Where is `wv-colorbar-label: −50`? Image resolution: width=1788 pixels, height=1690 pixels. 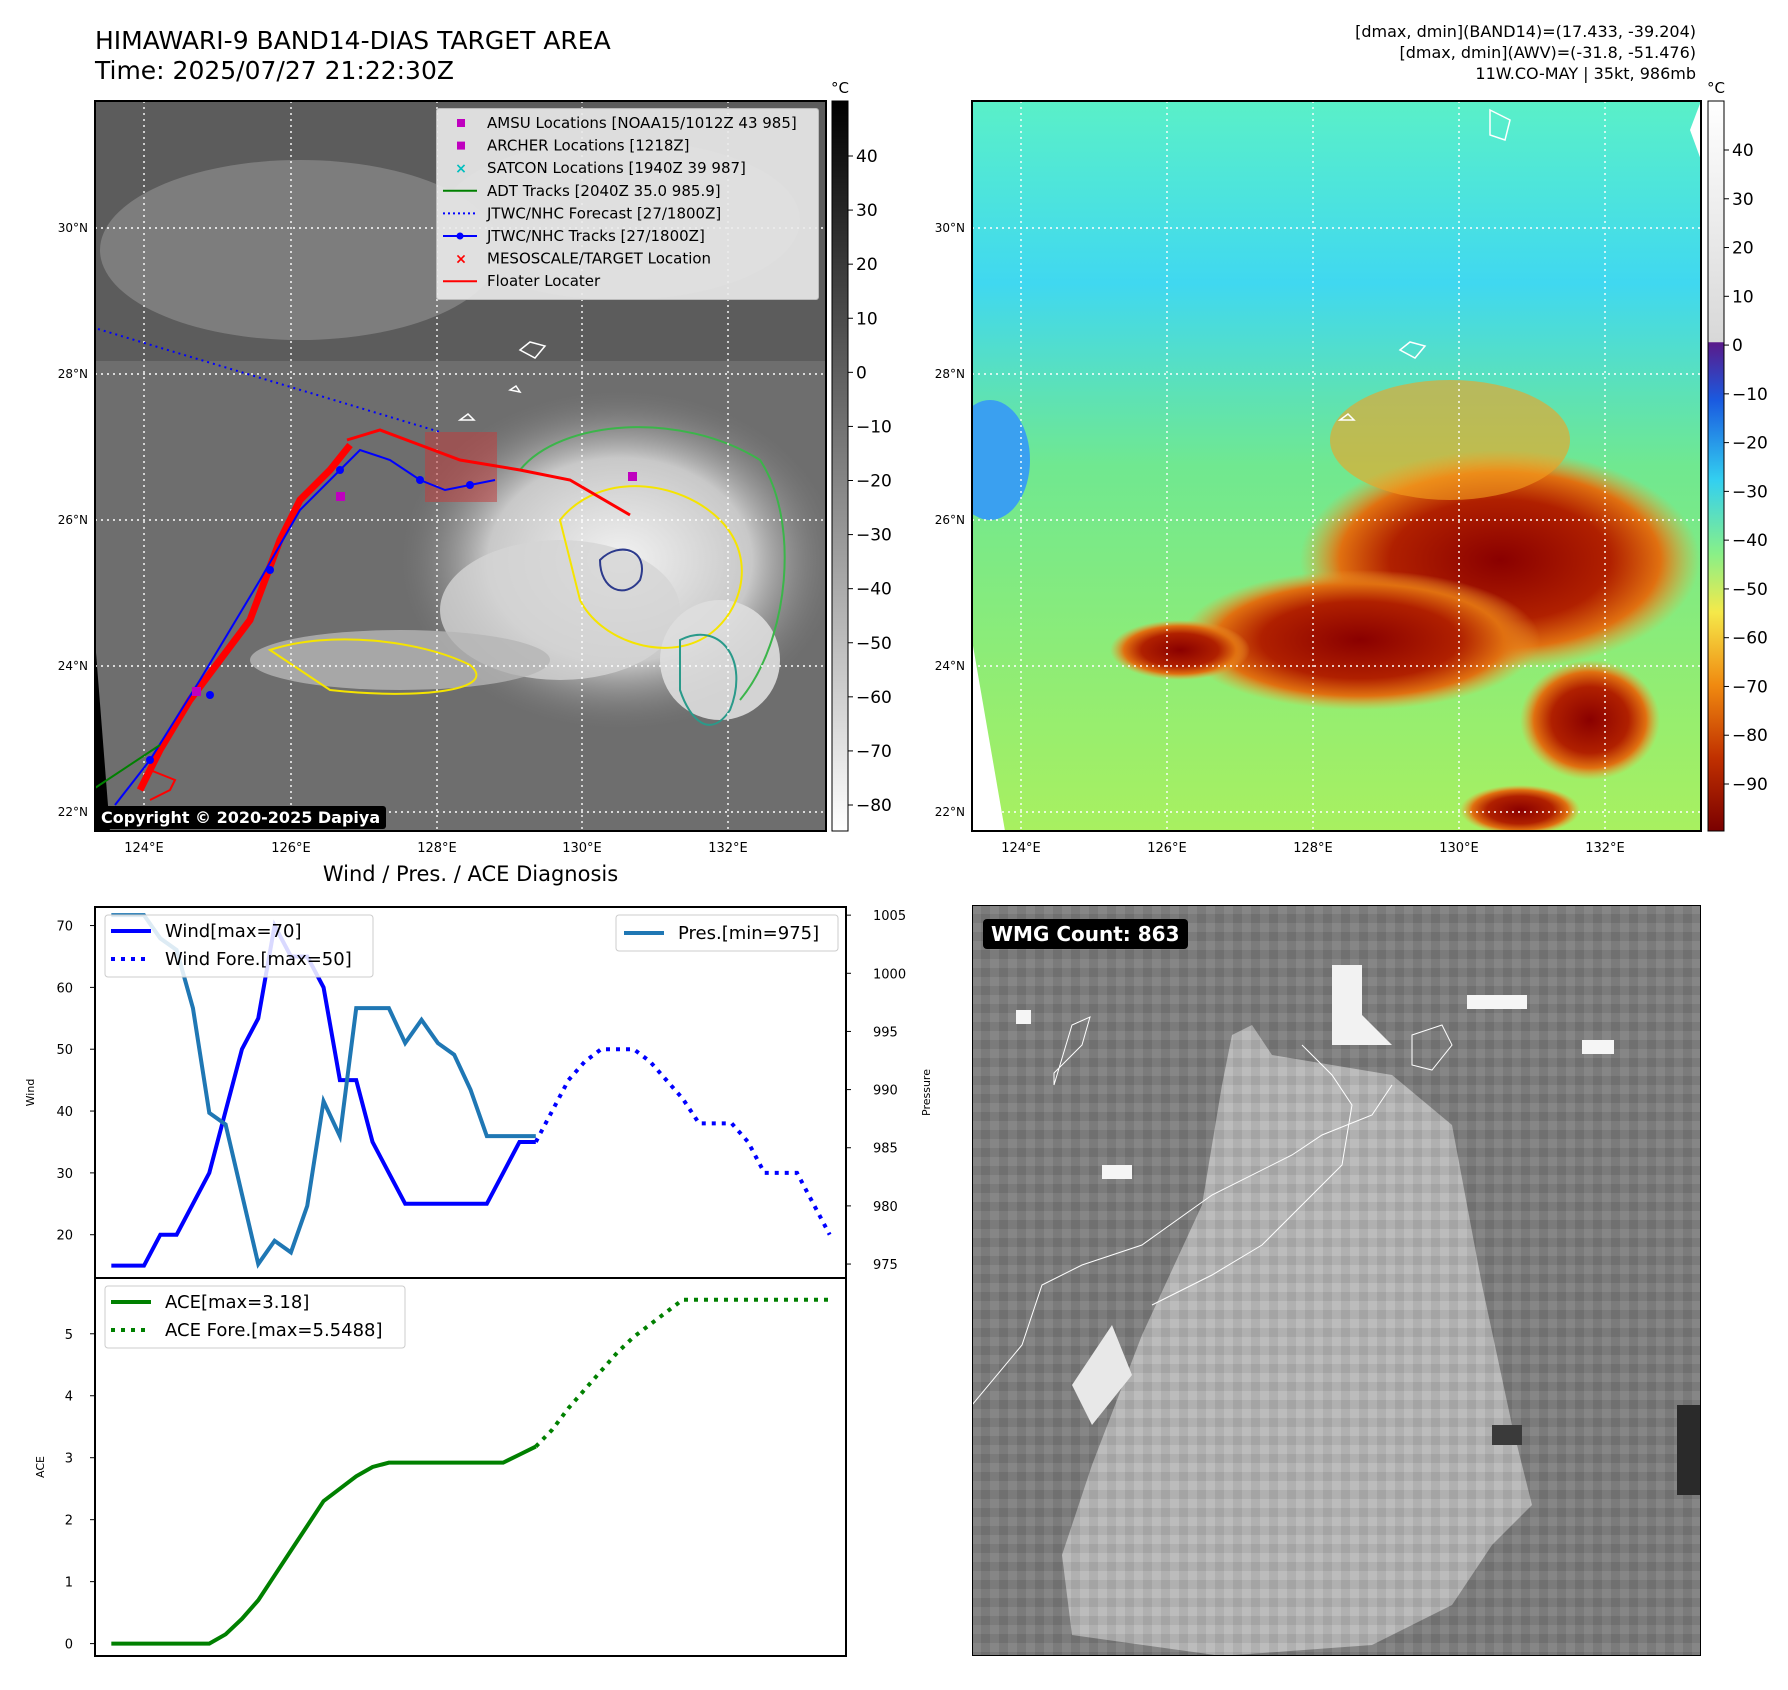
wv-colorbar-label: −50 is located at coordinates (1750, 590).